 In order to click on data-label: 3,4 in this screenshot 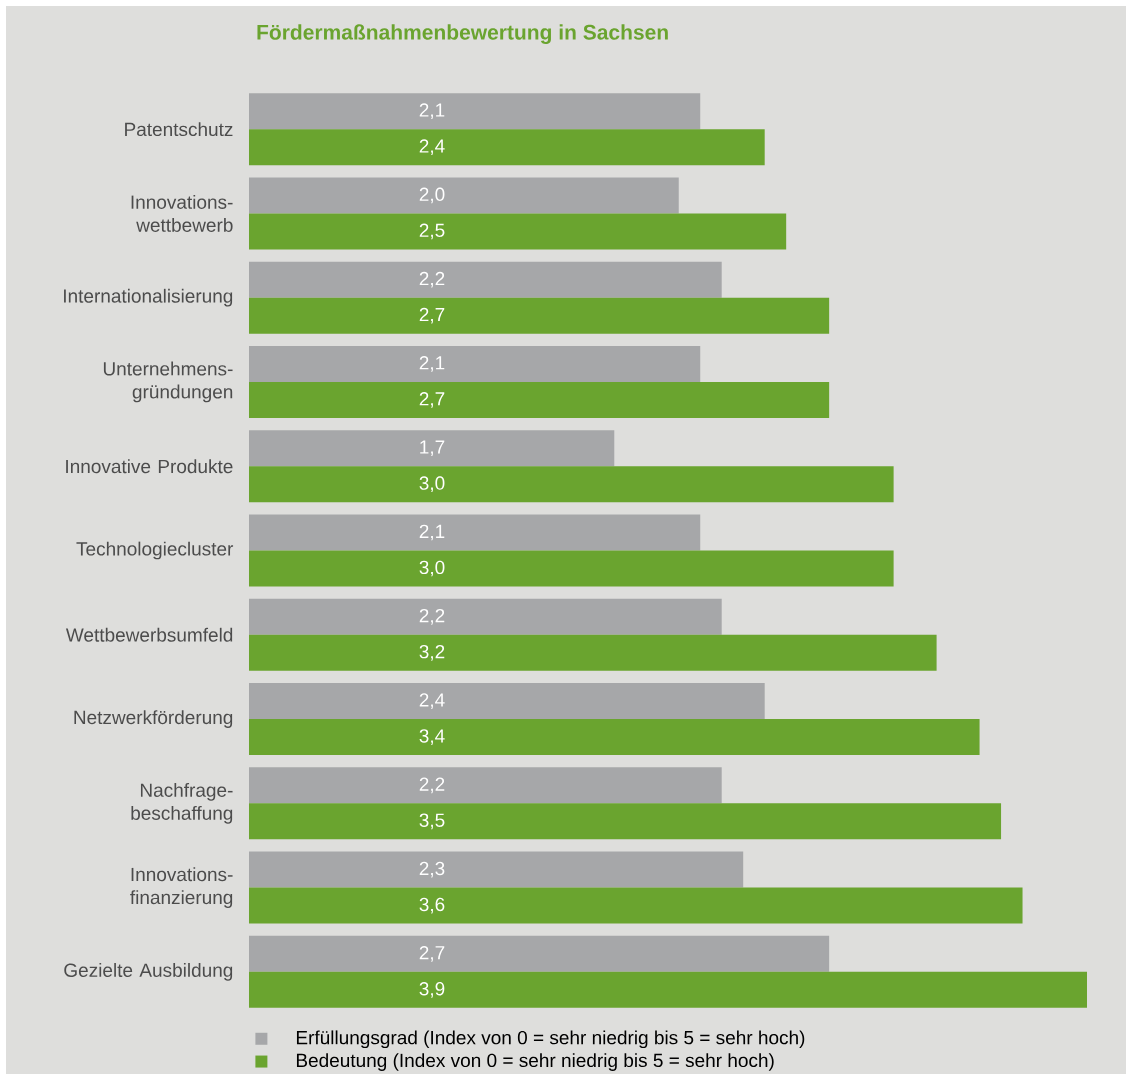, I will do `click(432, 737)`.